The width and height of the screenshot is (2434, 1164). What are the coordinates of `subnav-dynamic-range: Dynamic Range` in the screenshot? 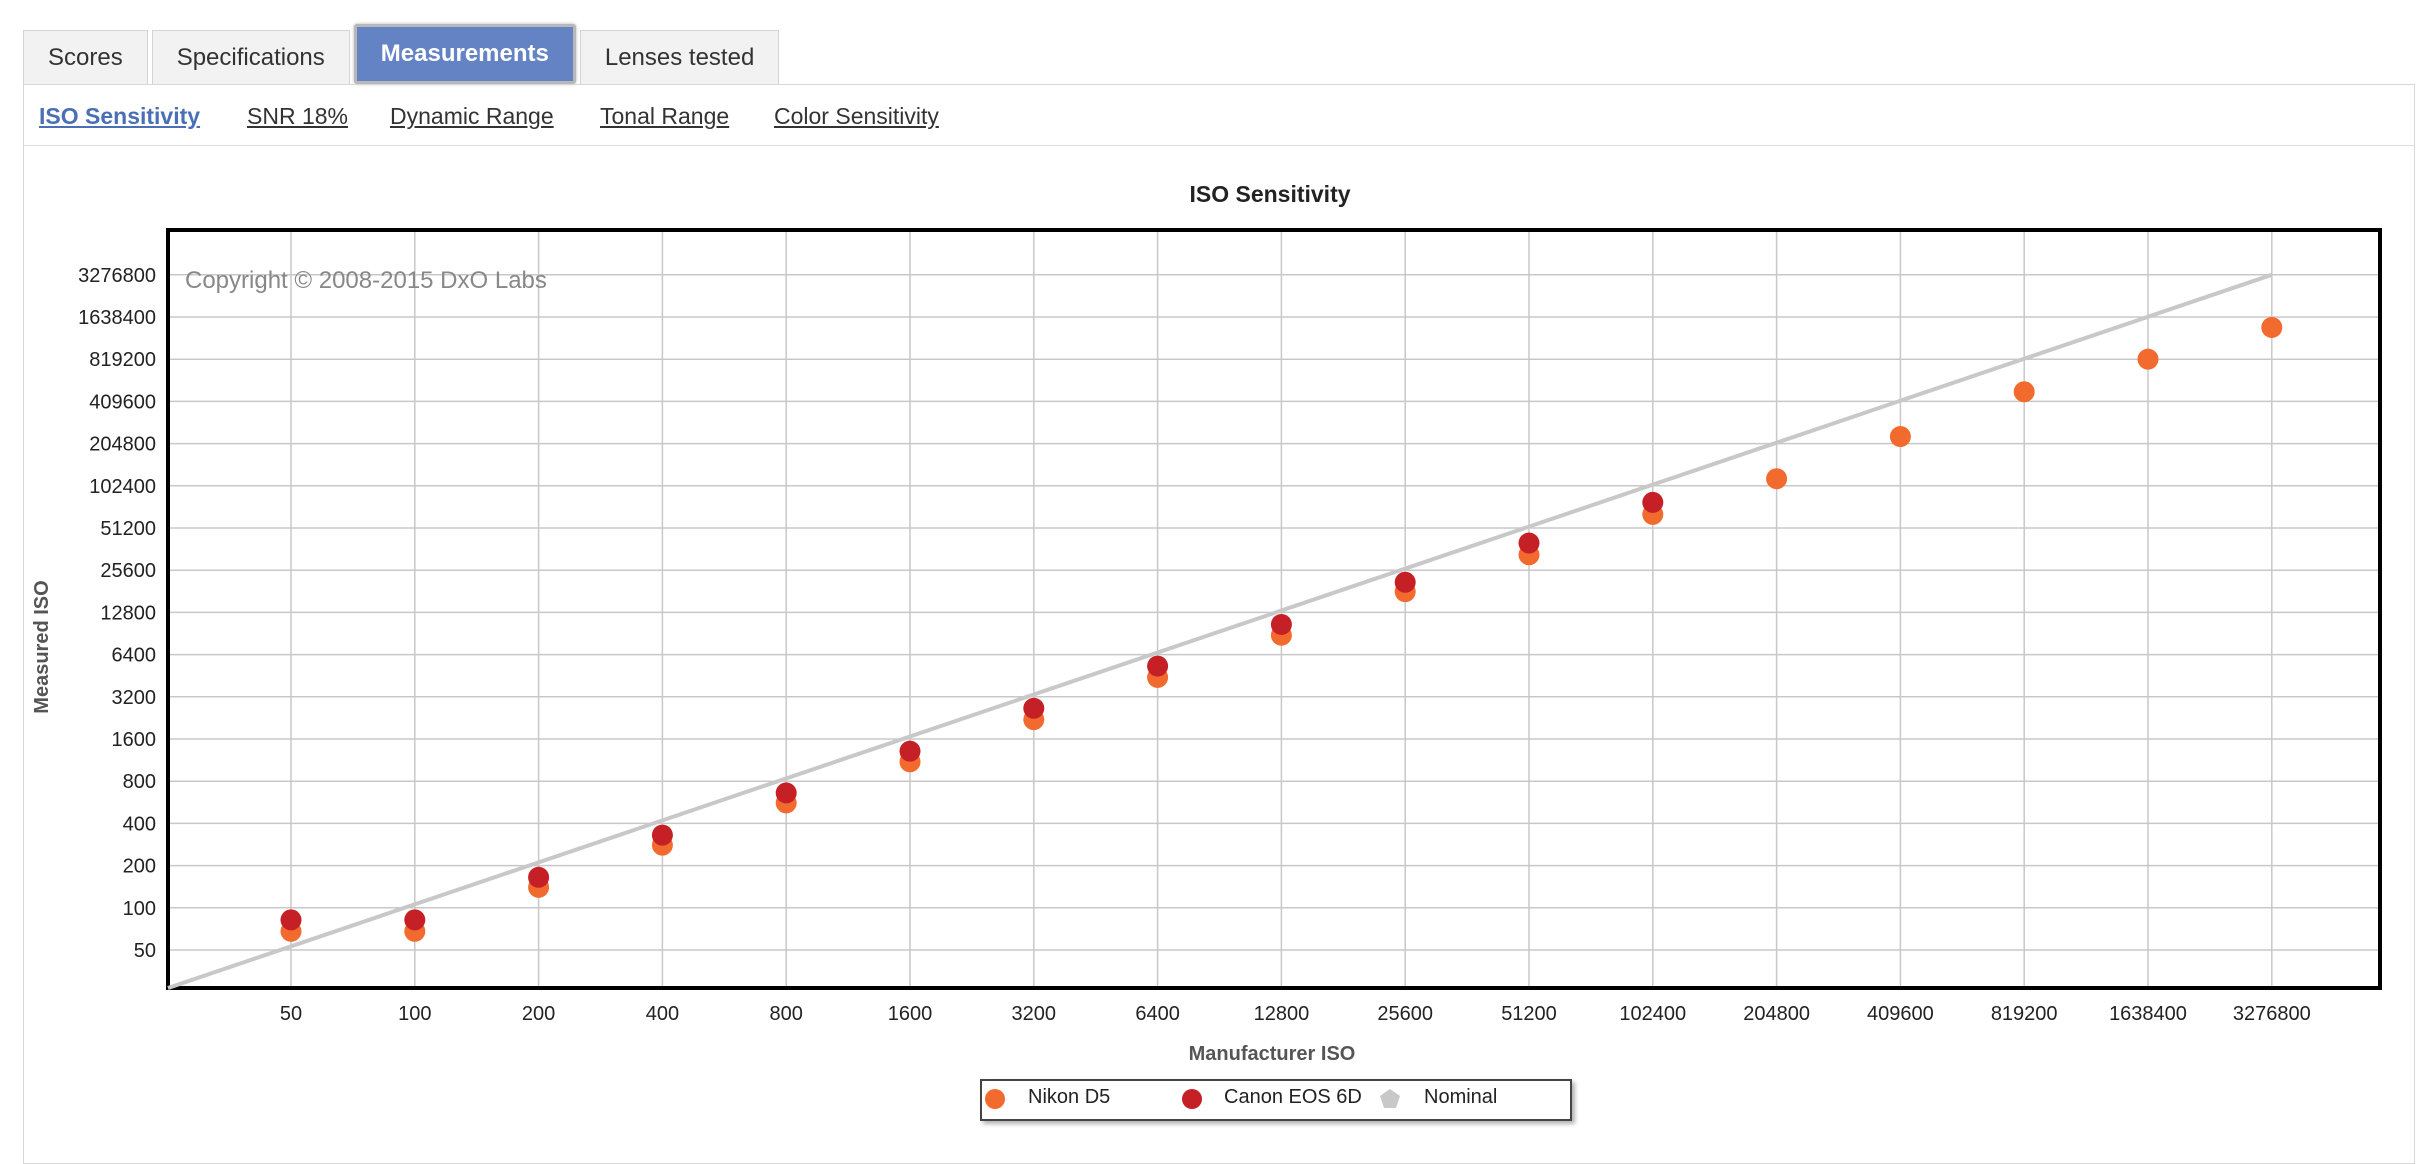 It's located at (472, 116).